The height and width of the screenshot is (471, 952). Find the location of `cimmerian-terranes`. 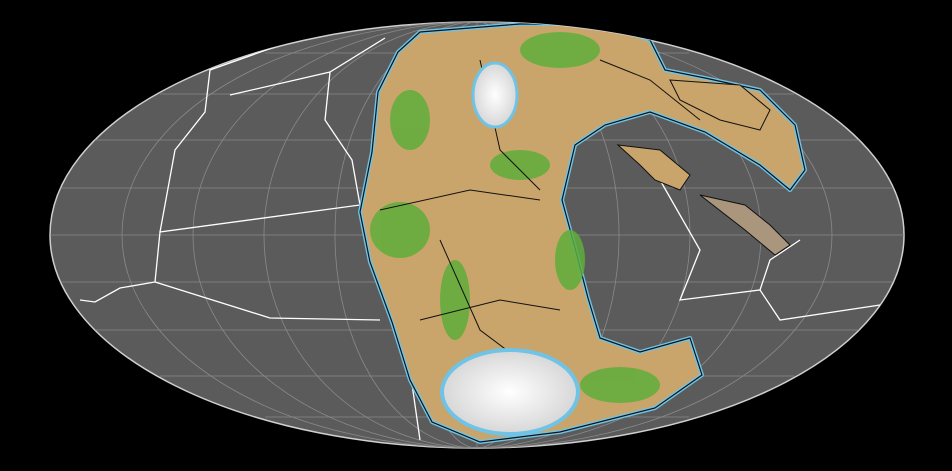

cimmerian-terranes is located at coordinates (653, 167).